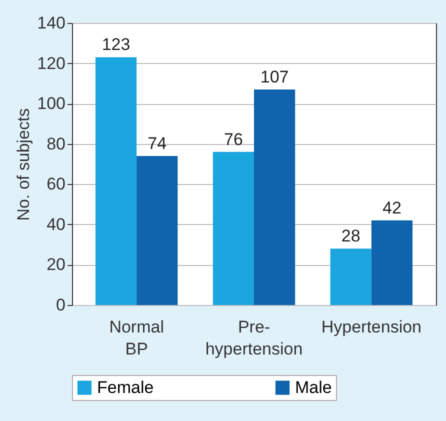 This screenshot has height=421, width=446. Describe the element at coordinates (116, 44) in the screenshot. I see `data-label: 123` at that location.